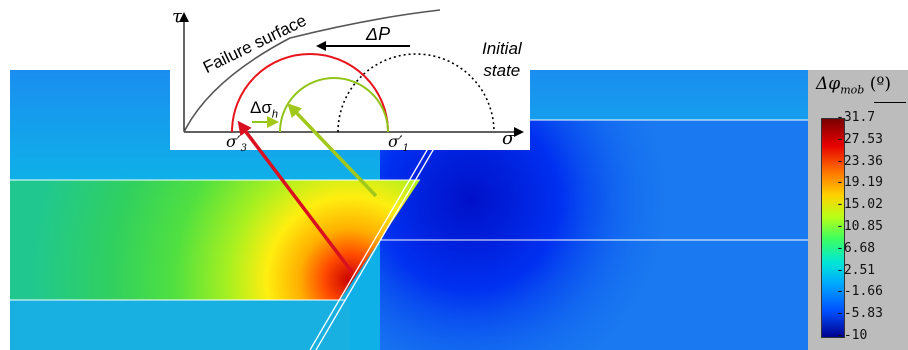 Image resolution: width=908 pixels, height=350 pixels. I want to click on state-label: state, so click(502, 70).